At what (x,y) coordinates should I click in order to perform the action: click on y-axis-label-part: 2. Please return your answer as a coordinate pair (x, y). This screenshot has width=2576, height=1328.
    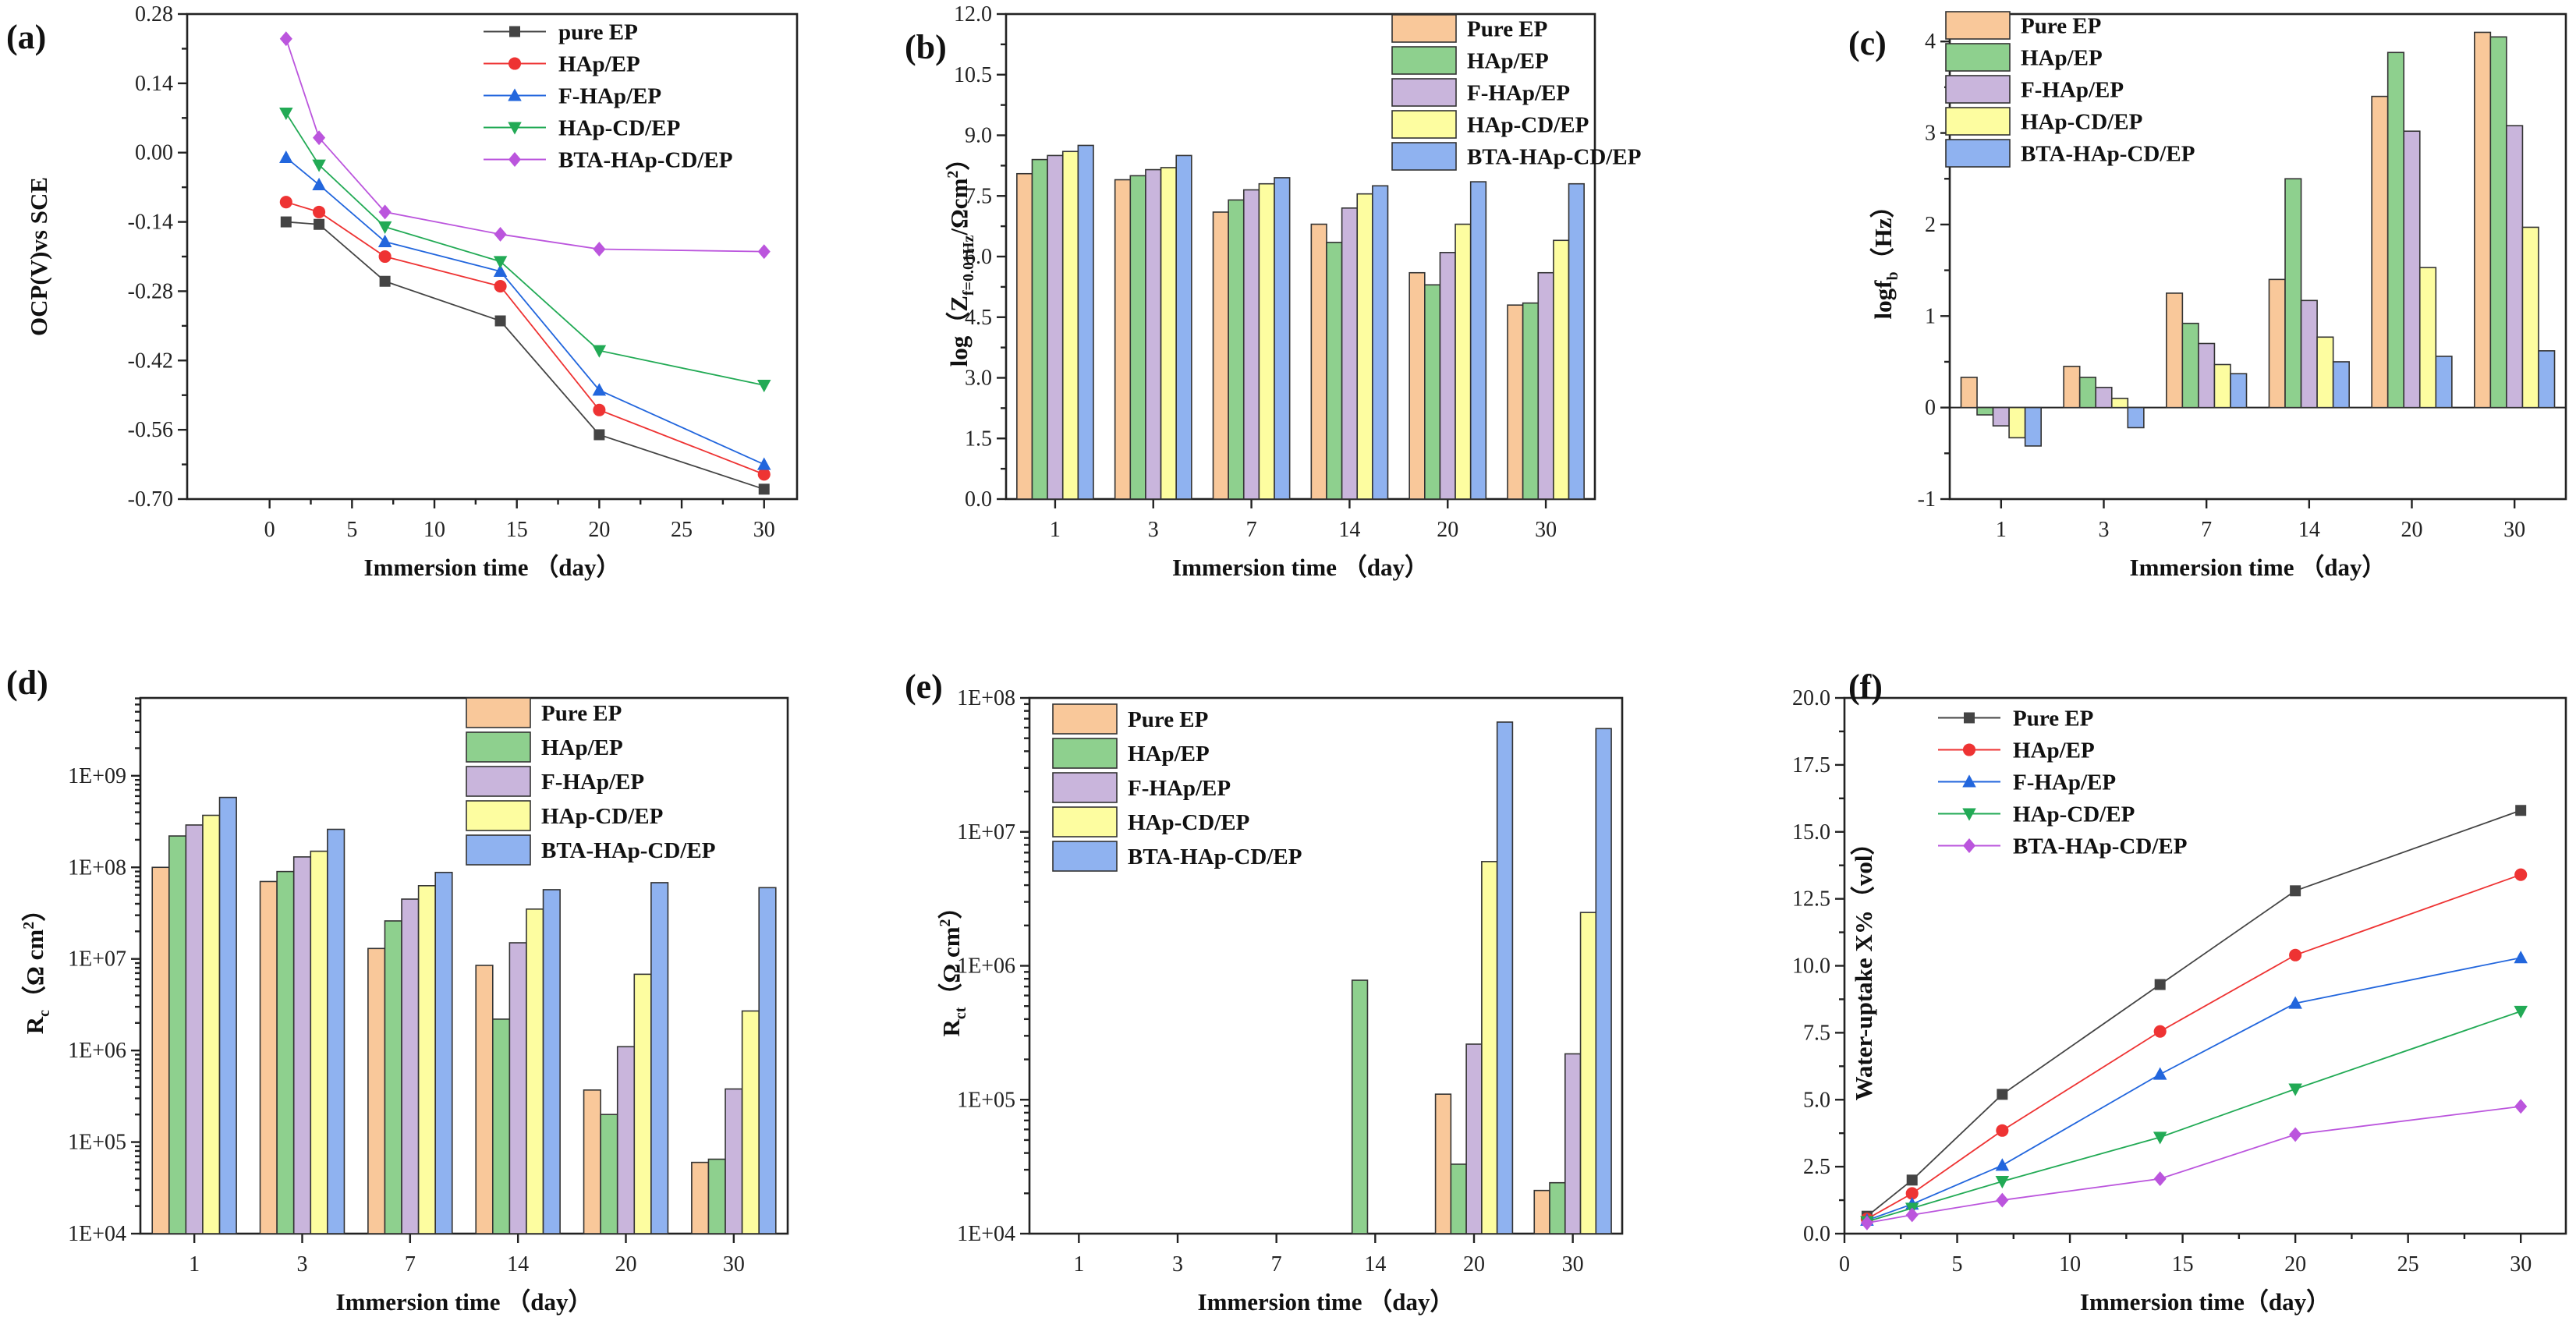
    Looking at the image, I should click on (28, 926).